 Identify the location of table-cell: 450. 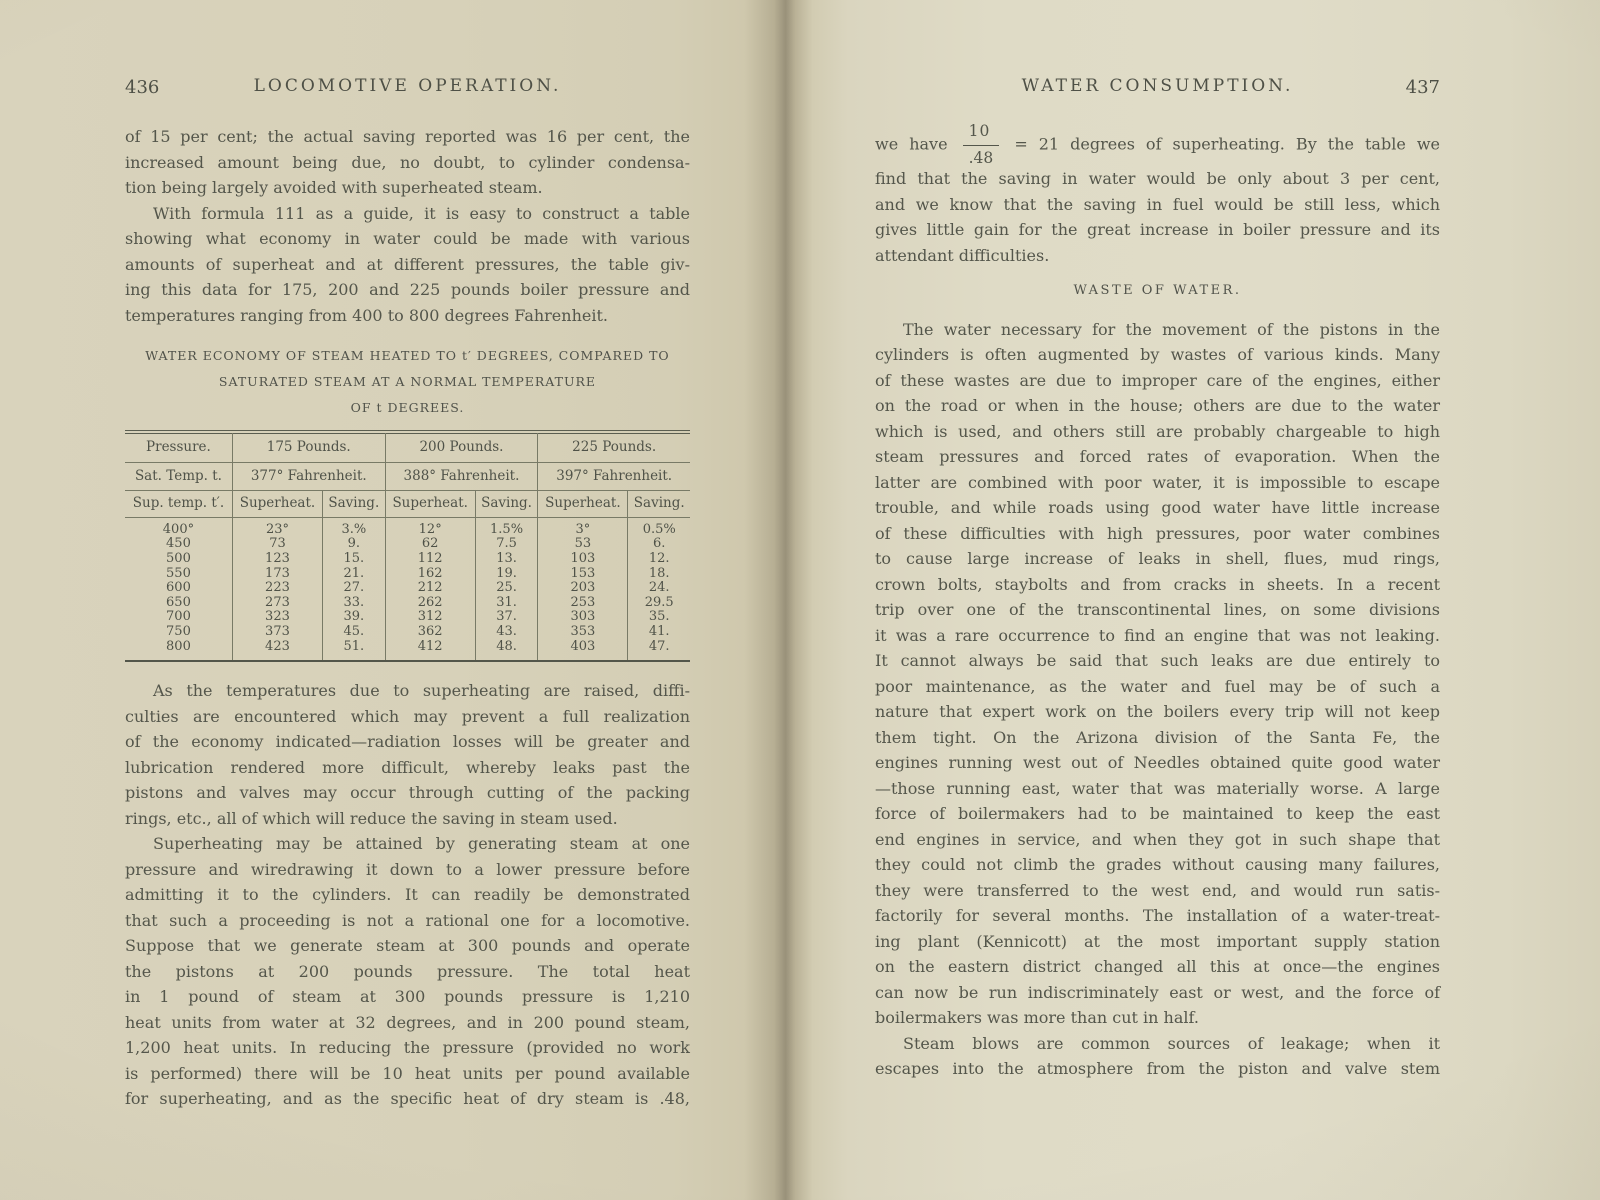
(178, 544).